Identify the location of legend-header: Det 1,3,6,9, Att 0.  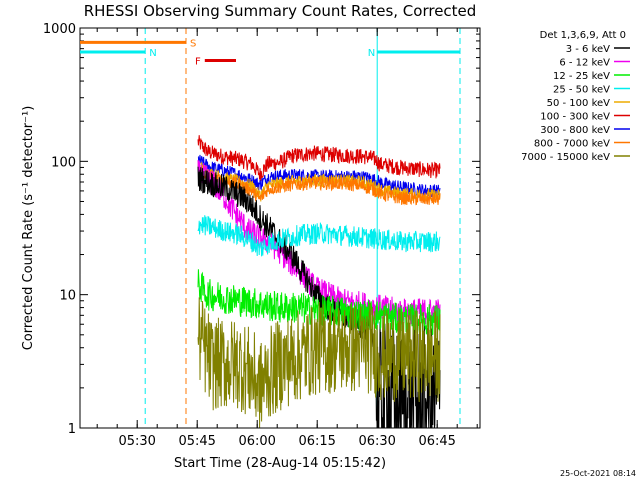
(583, 35).